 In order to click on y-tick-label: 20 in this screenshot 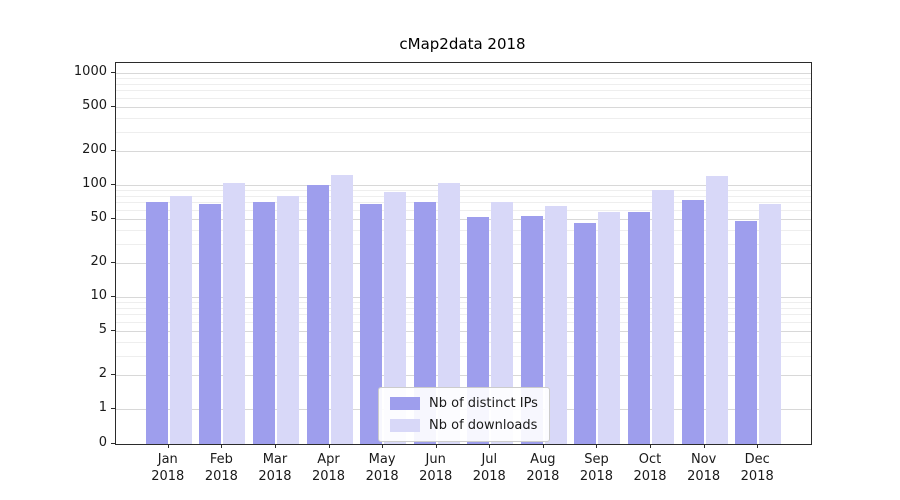, I will do `click(98, 262)`.